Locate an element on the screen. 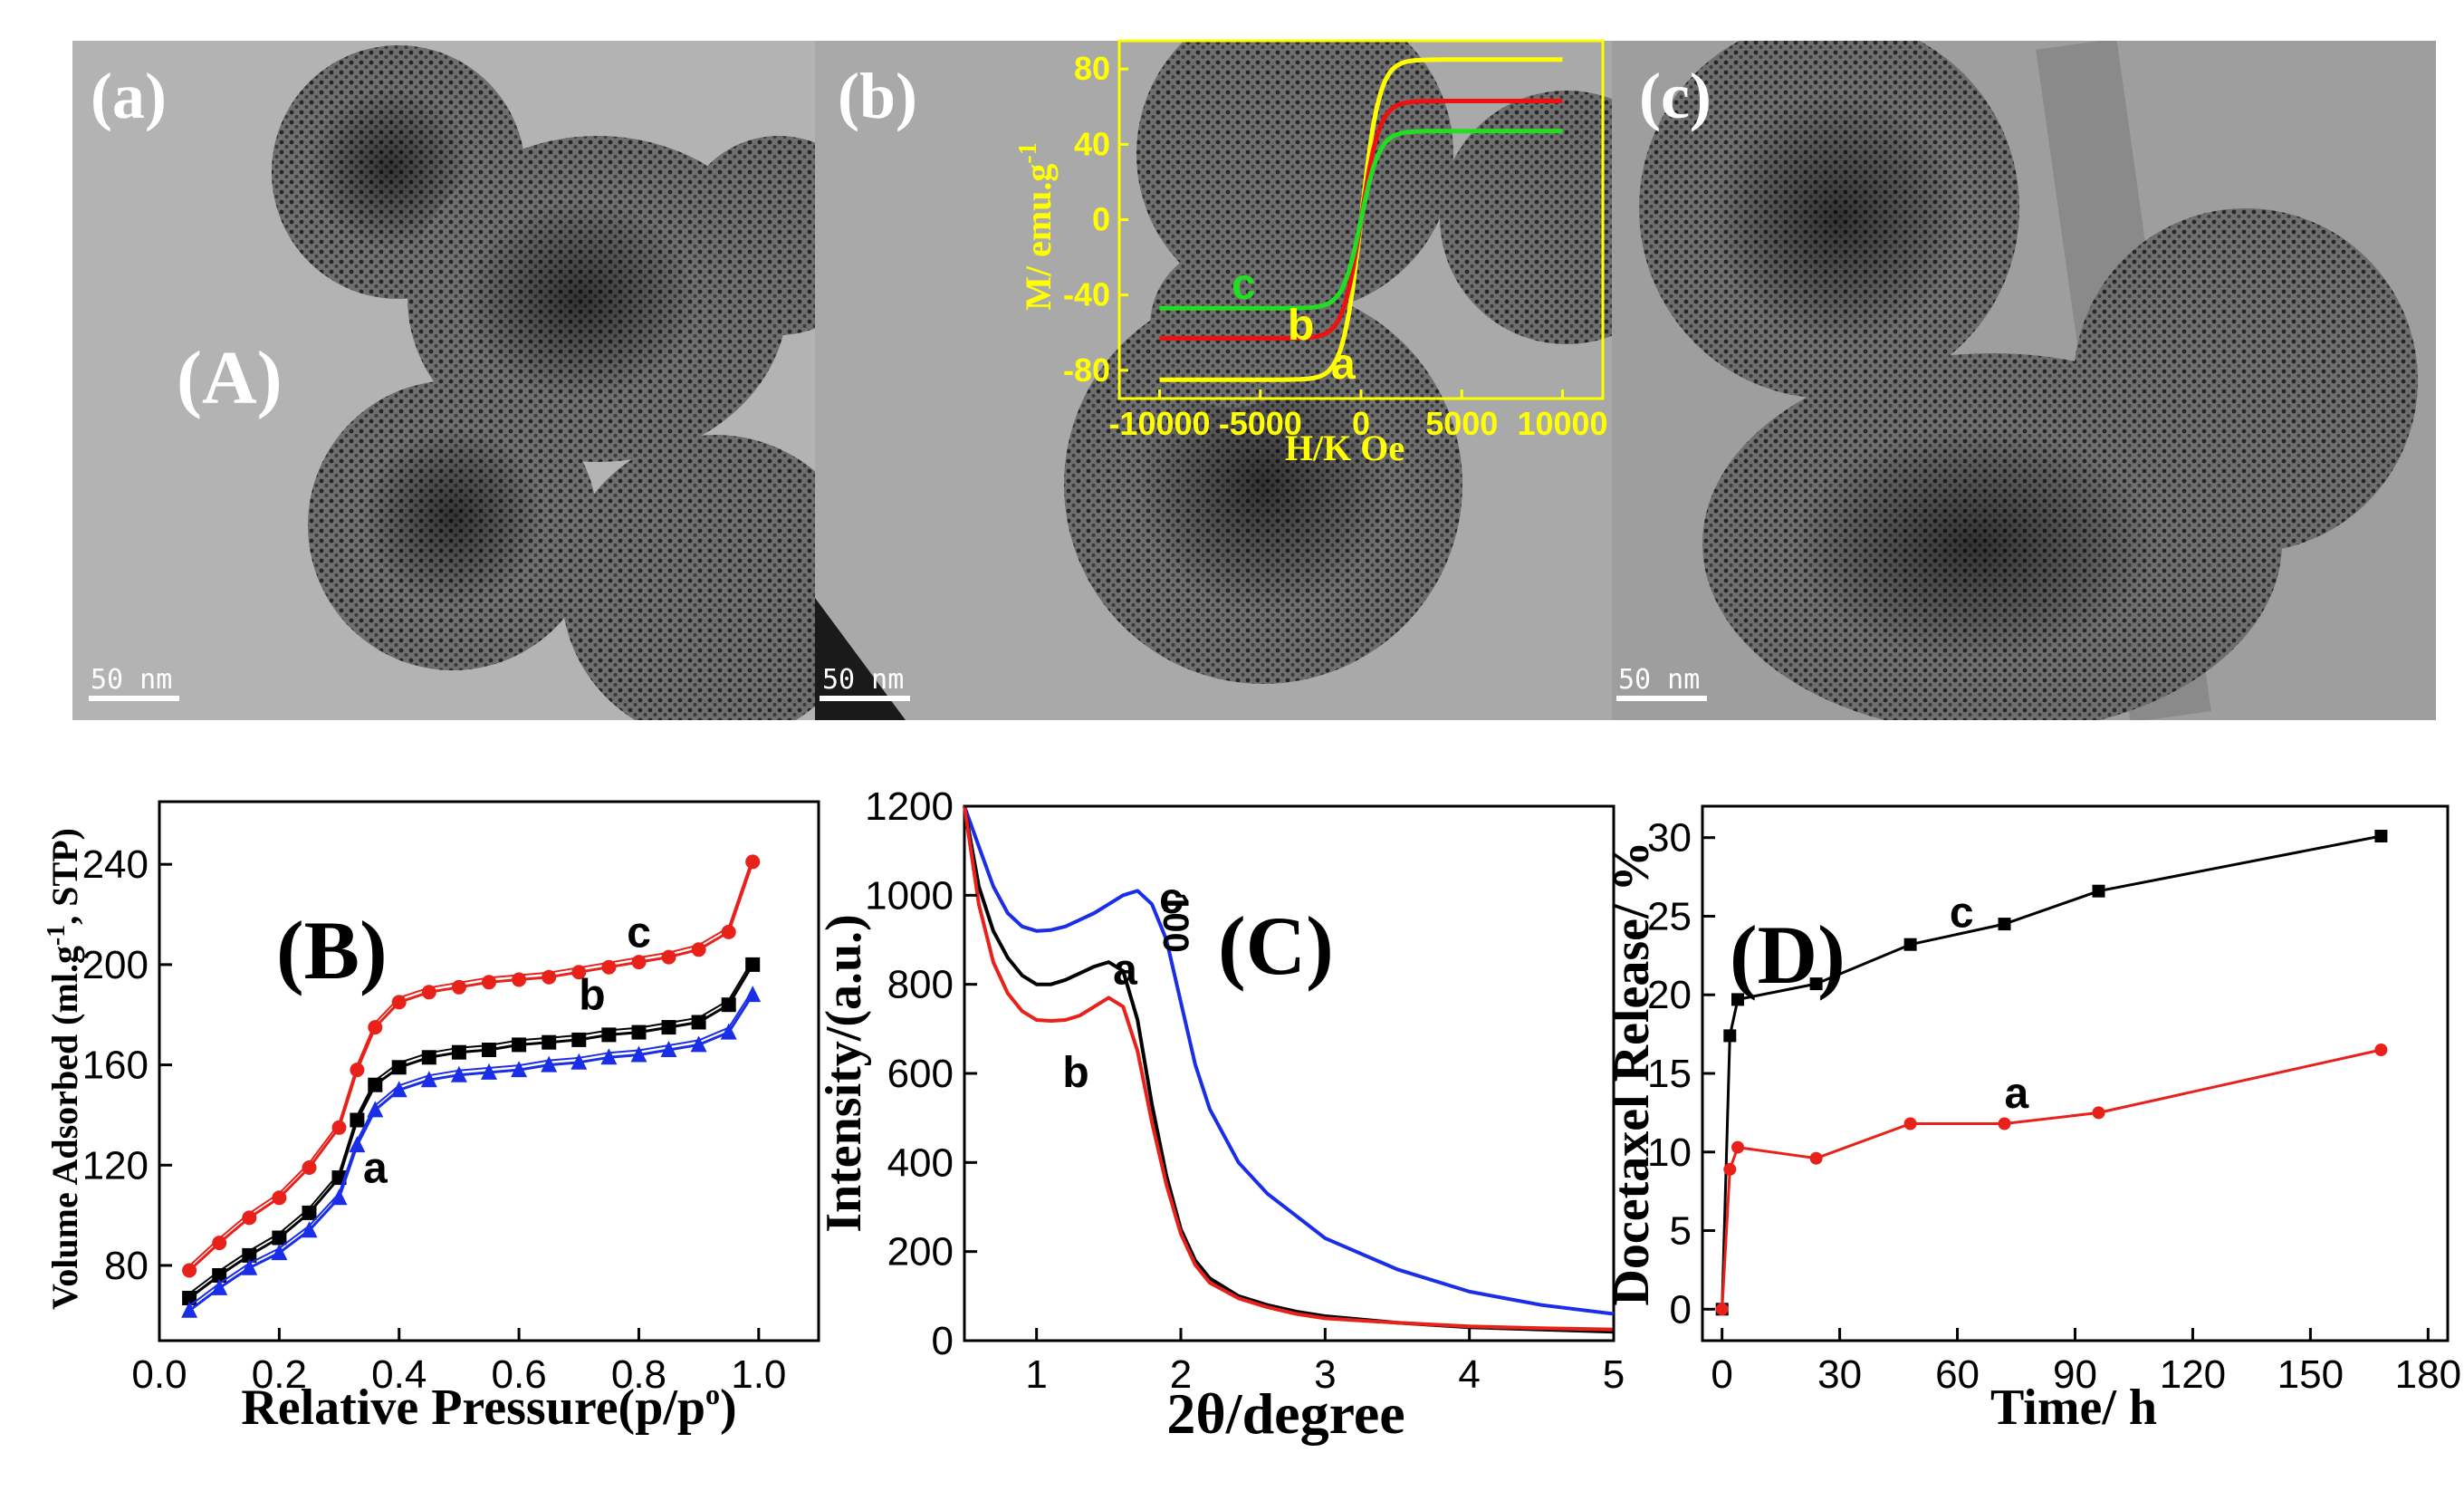 This screenshot has height=1491, width=2464. y-tick-label: 240 is located at coordinates (115, 864).